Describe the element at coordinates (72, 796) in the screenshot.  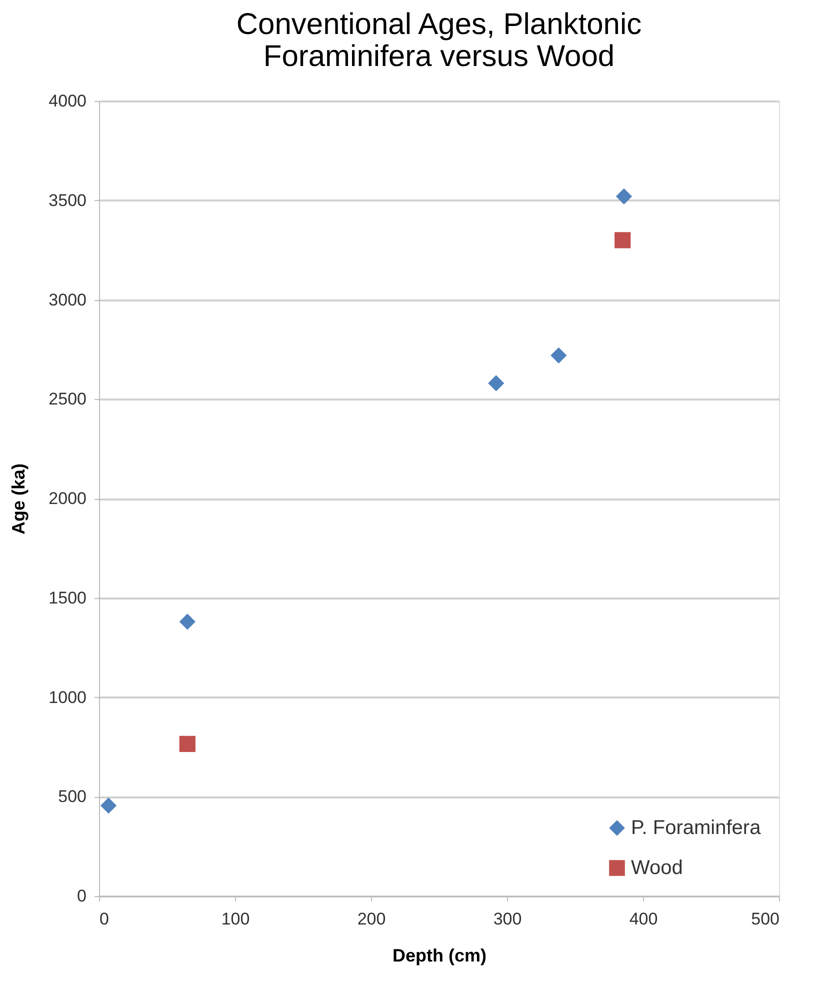
I see `y-tick-label: 500` at that location.